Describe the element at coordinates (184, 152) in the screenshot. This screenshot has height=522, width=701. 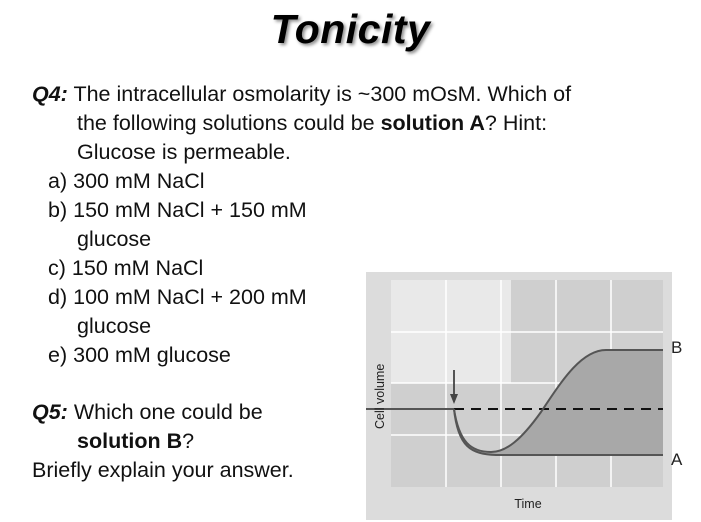
I see `q4-line-3: Glucose is permeable.` at that location.